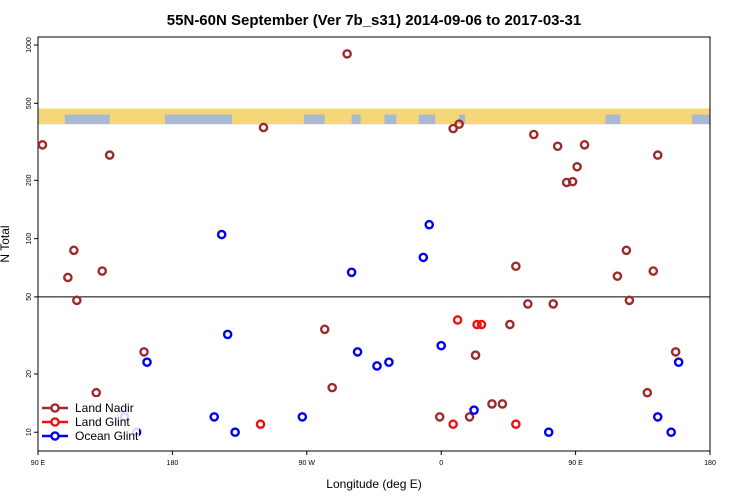  Describe the element at coordinates (107, 436) in the screenshot. I see `legend-label: Ocean Glint` at that location.